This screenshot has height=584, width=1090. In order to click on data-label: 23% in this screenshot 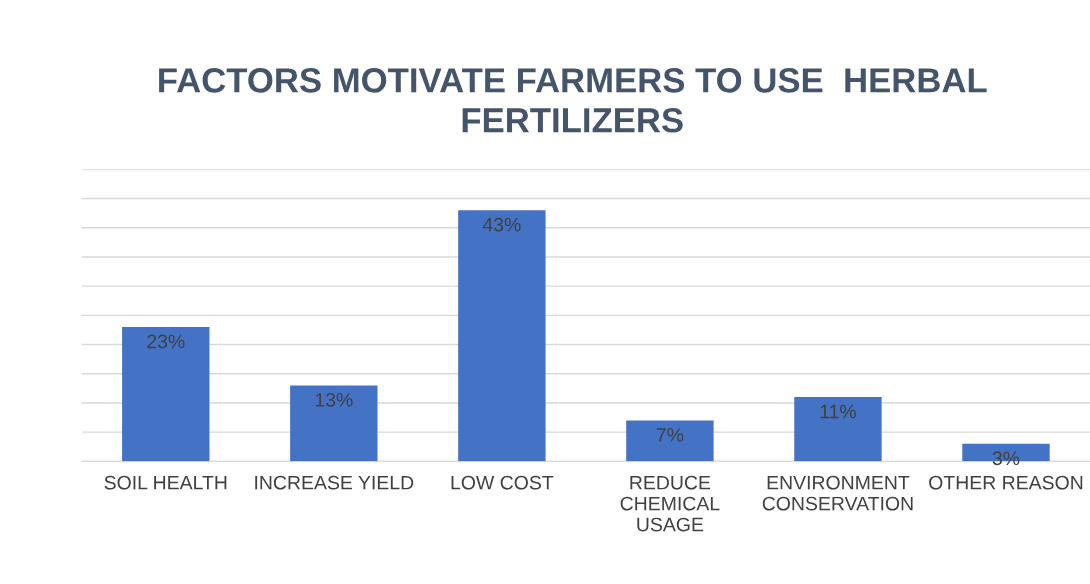, I will do `click(166, 341)`.